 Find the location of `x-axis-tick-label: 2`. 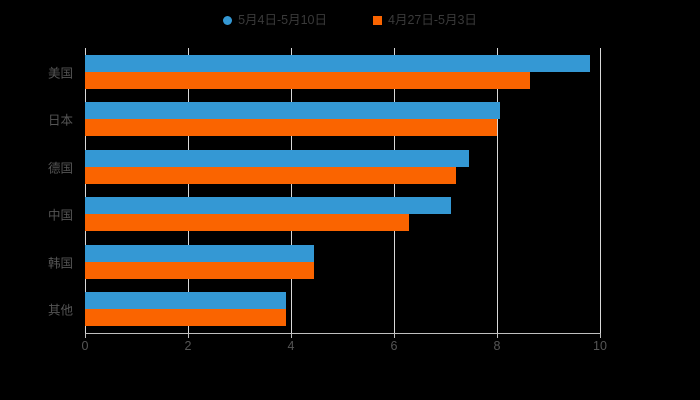

x-axis-tick-label: 2 is located at coordinates (188, 346).